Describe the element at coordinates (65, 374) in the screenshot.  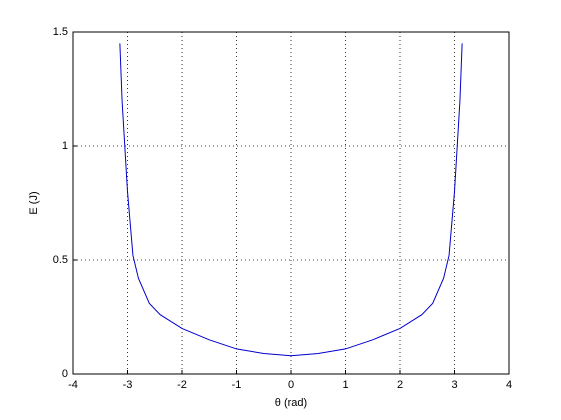
I see `y-tick-label: 0` at that location.